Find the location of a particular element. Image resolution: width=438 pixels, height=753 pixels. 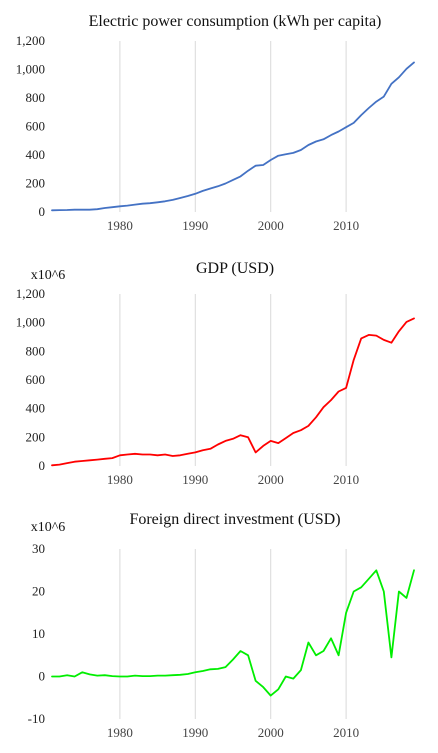

chart-title: Foreign direct investment (USD) is located at coordinates (234, 519).